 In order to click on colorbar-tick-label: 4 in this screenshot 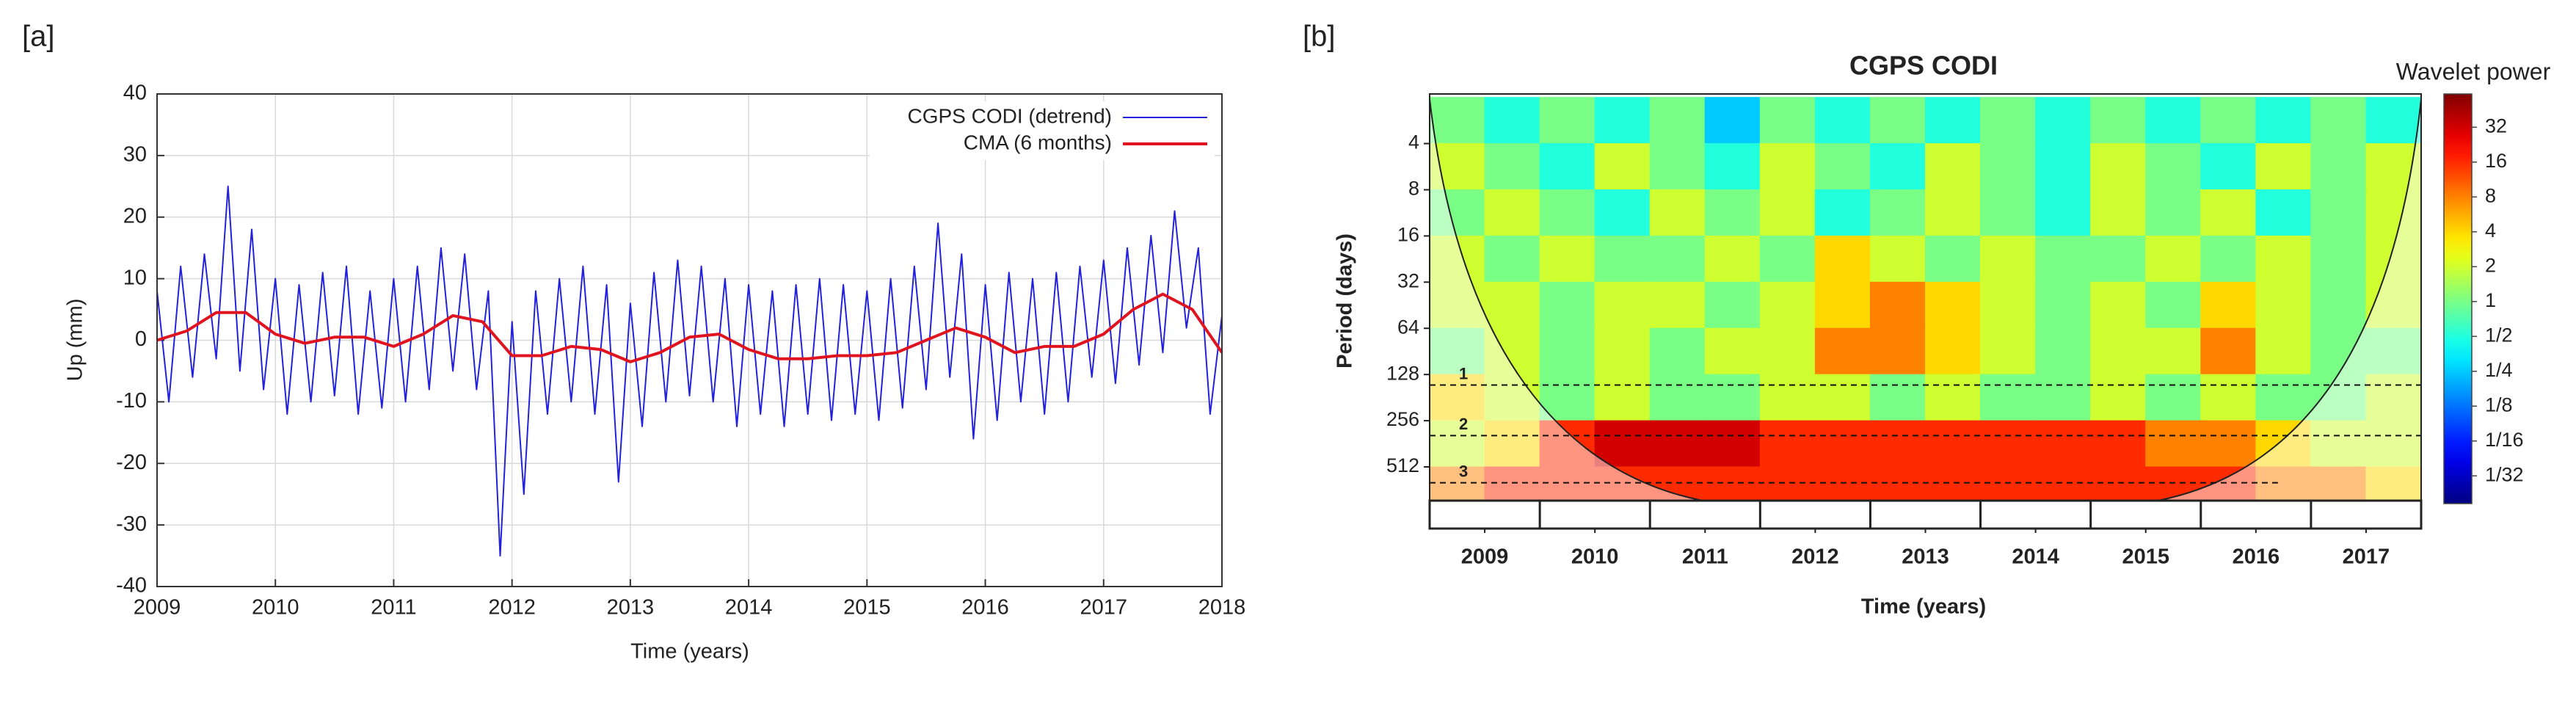, I will do `click(2490, 230)`.